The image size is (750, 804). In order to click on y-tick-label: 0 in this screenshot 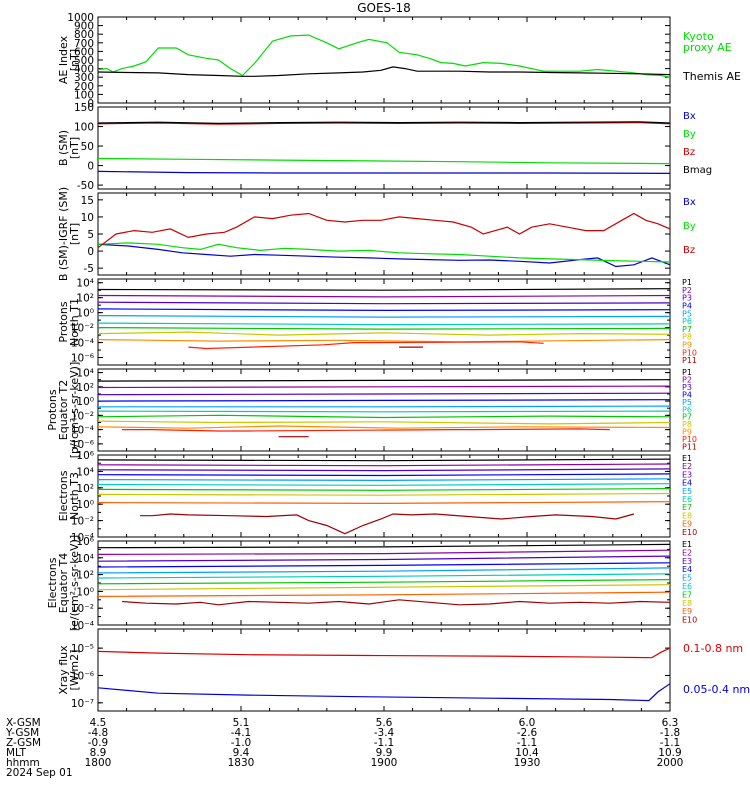, I will do `click(90, 167)`.